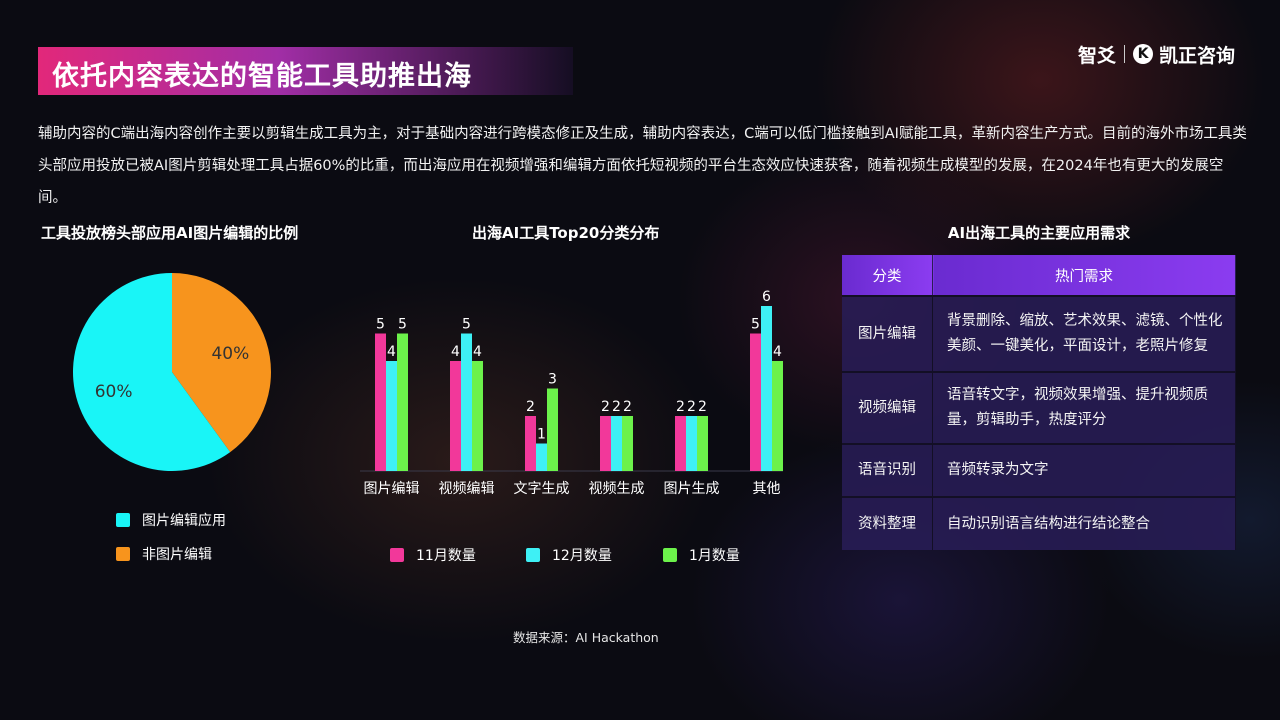 Image resolution: width=1280 pixels, height=720 pixels. I want to click on table-row: 语音识别 音频转录为文字, so click(1039, 470).